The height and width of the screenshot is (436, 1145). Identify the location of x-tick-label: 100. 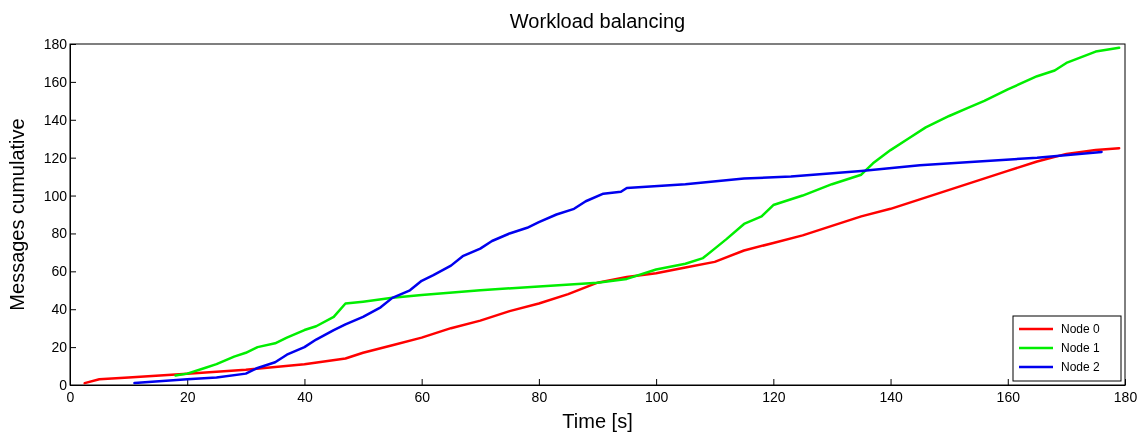
(656, 397).